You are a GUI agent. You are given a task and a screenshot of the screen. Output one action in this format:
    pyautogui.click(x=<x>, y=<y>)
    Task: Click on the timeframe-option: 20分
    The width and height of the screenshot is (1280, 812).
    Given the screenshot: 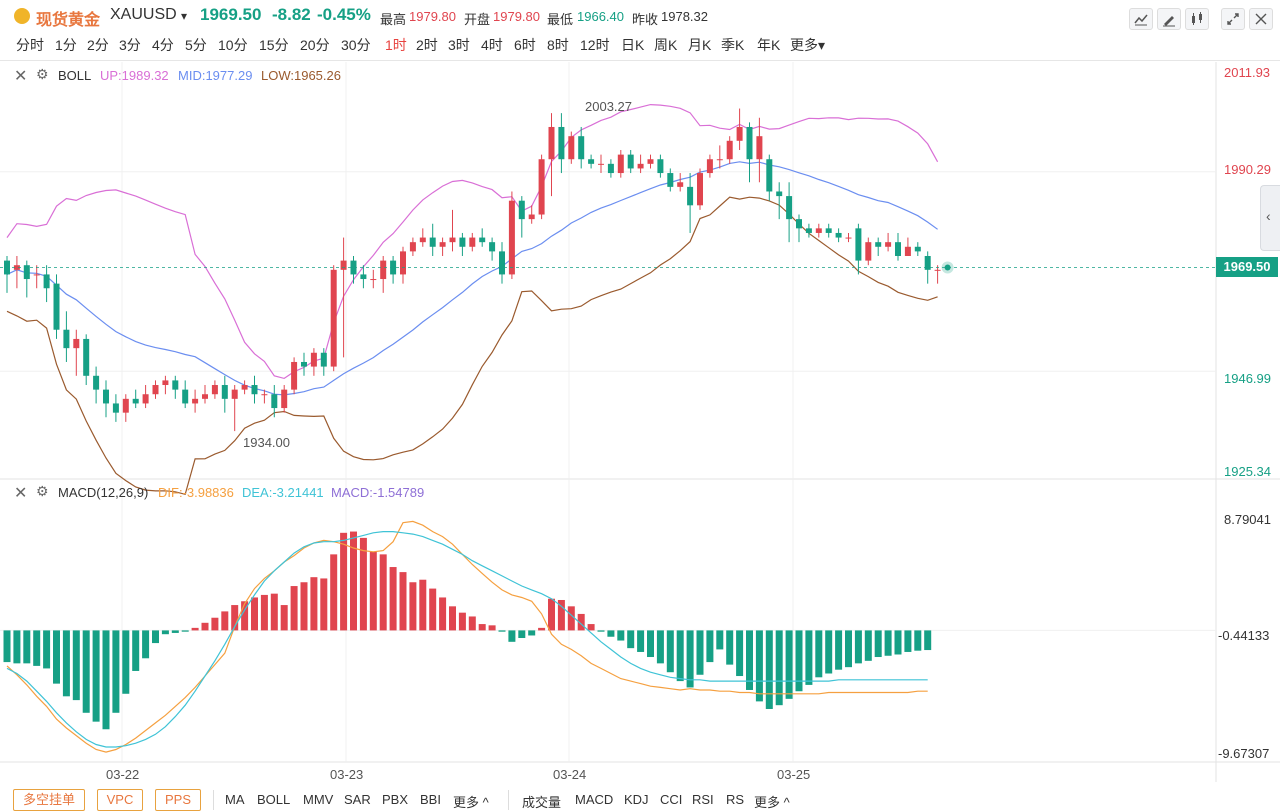 What is the action you would take?
    pyautogui.click(x=315, y=45)
    